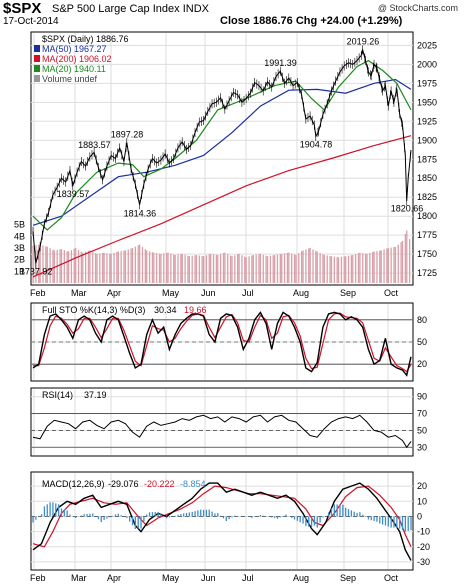  Describe the element at coordinates (130, 9) in the screenshot. I see `index-name: S&P 500 Large Cap Index INDX` at that location.